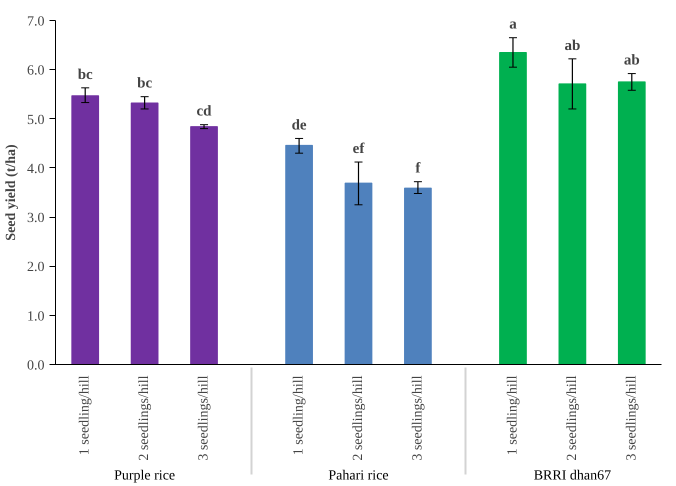 The height and width of the screenshot is (486, 676). What do you see at coordinates (35, 71) in the screenshot?
I see `y-tick-label: 6.0` at bounding box center [35, 71].